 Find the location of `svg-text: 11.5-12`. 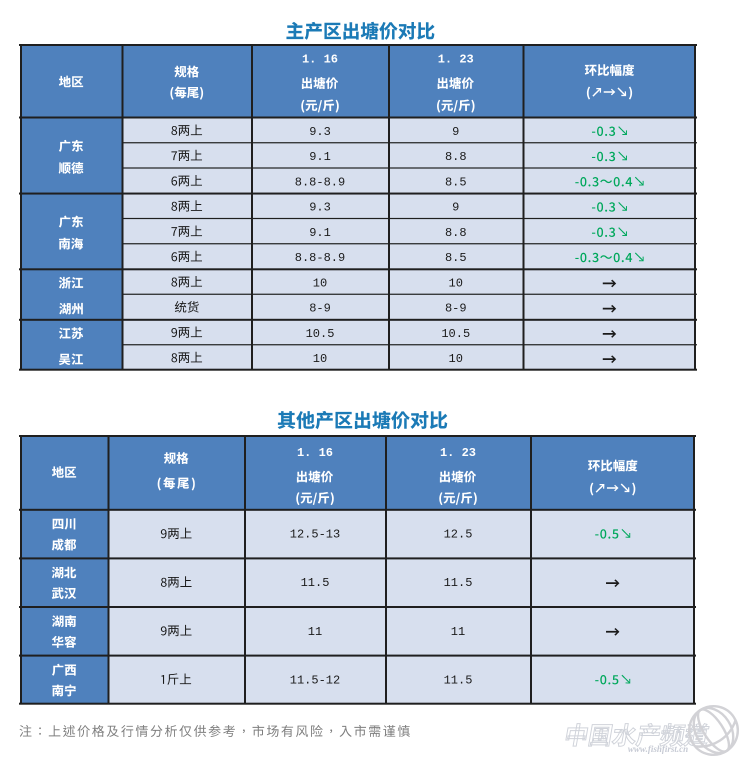

svg-text: 11.5-12 is located at coordinates (315, 680).